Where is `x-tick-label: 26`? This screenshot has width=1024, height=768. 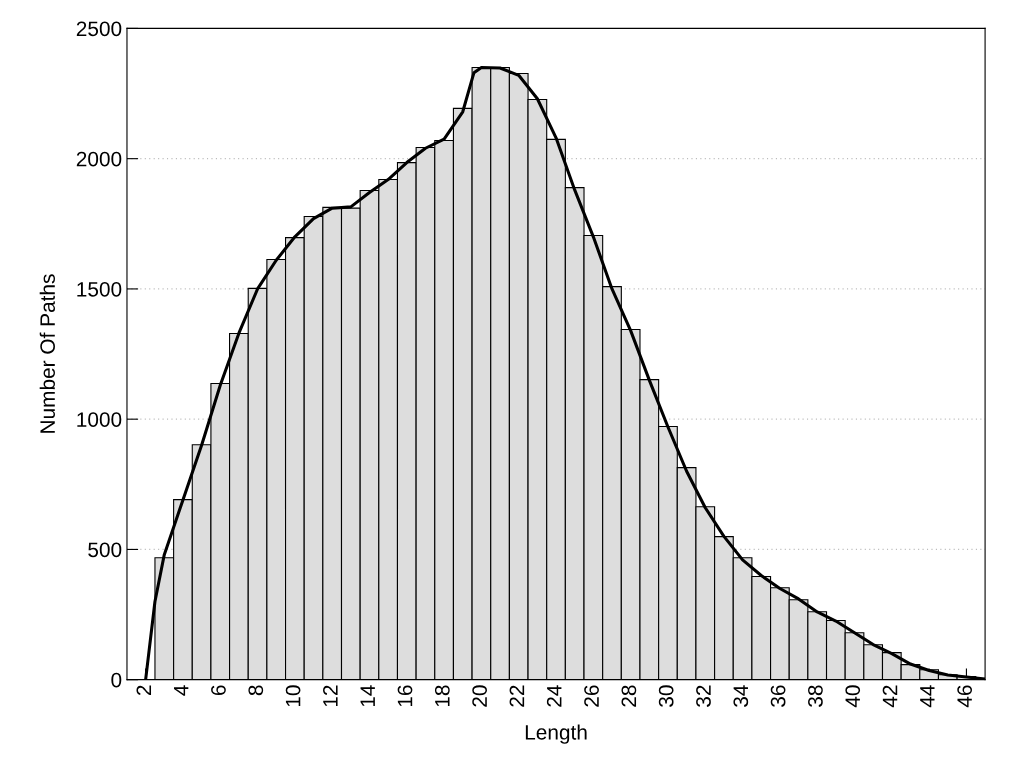
x-tick-label: 26 is located at coordinates (591, 696).